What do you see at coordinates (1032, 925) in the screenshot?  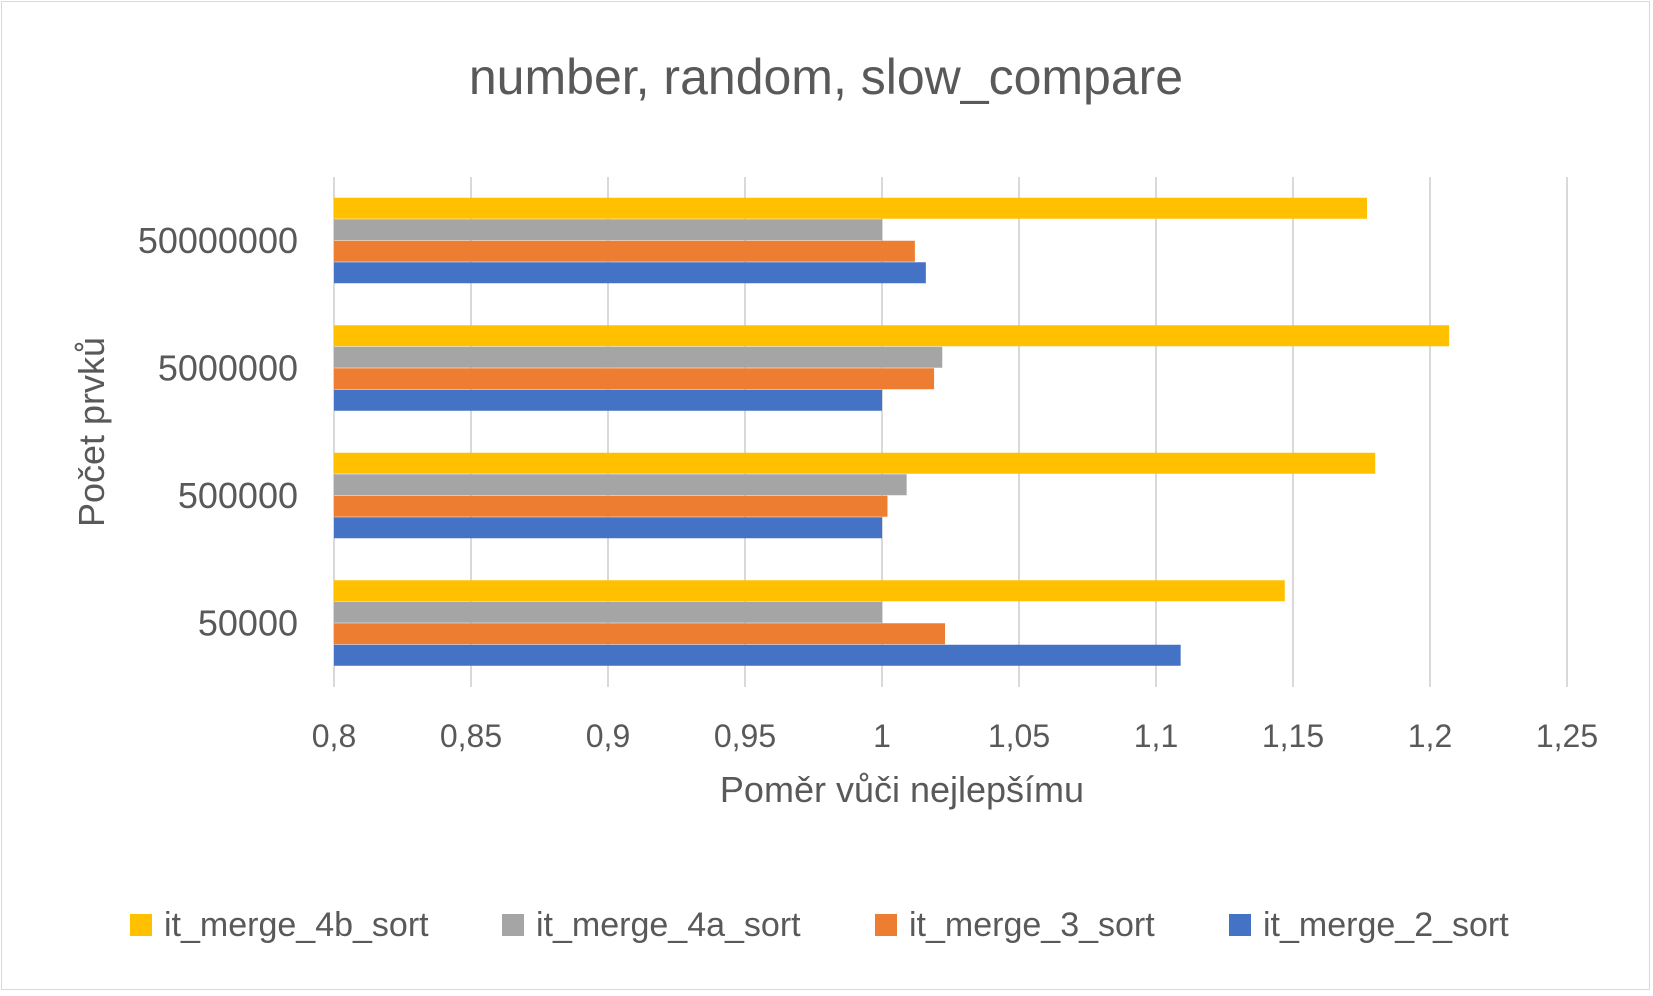 I see `legend-label: it_merge_3_sort` at bounding box center [1032, 925].